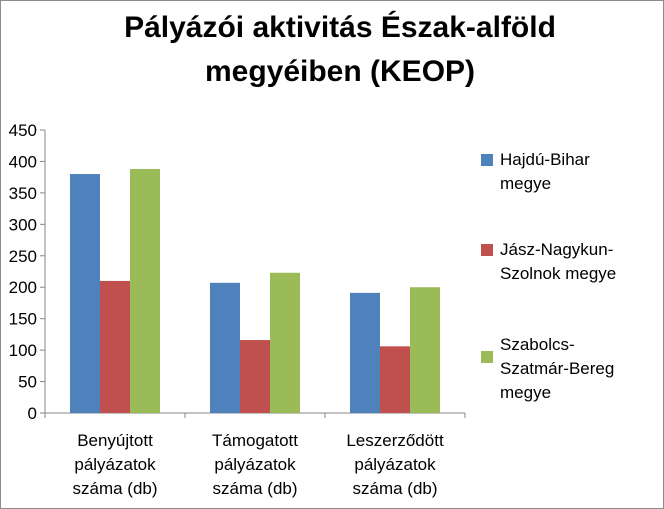 This screenshot has height=509, width=664. Describe the element at coordinates (23, 224) in the screenshot. I see `y-tick-label: 300` at that location.